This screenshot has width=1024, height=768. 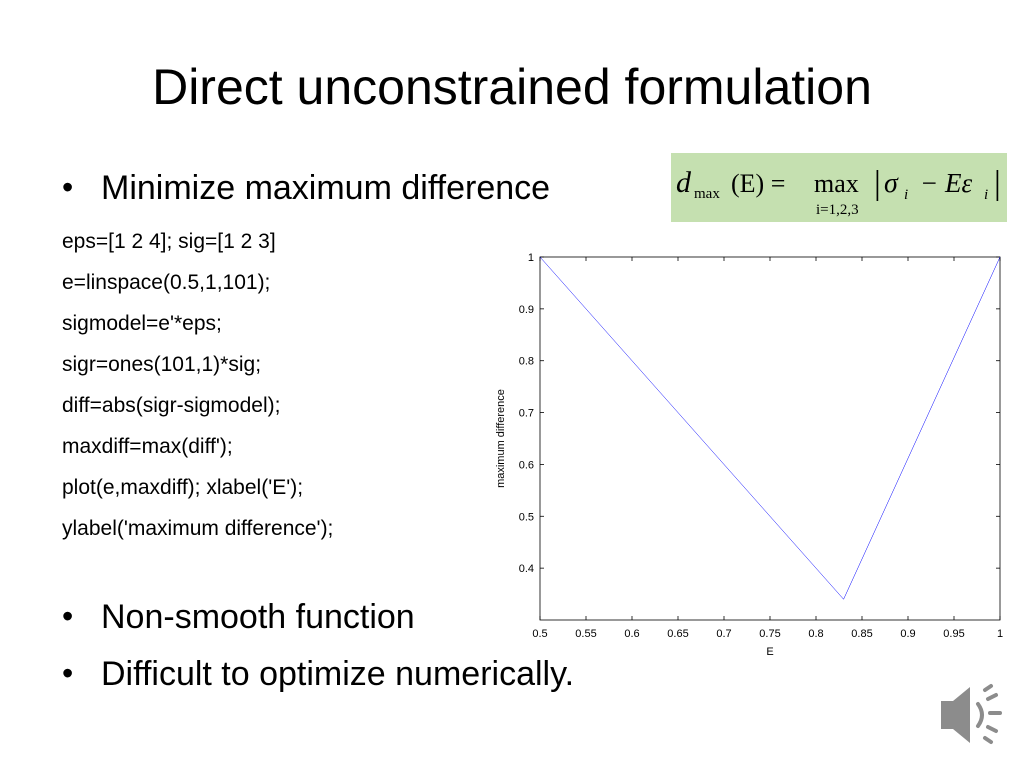 What do you see at coordinates (769, 634) in the screenshot?
I see `x-tick-label: 0.75` at bounding box center [769, 634].